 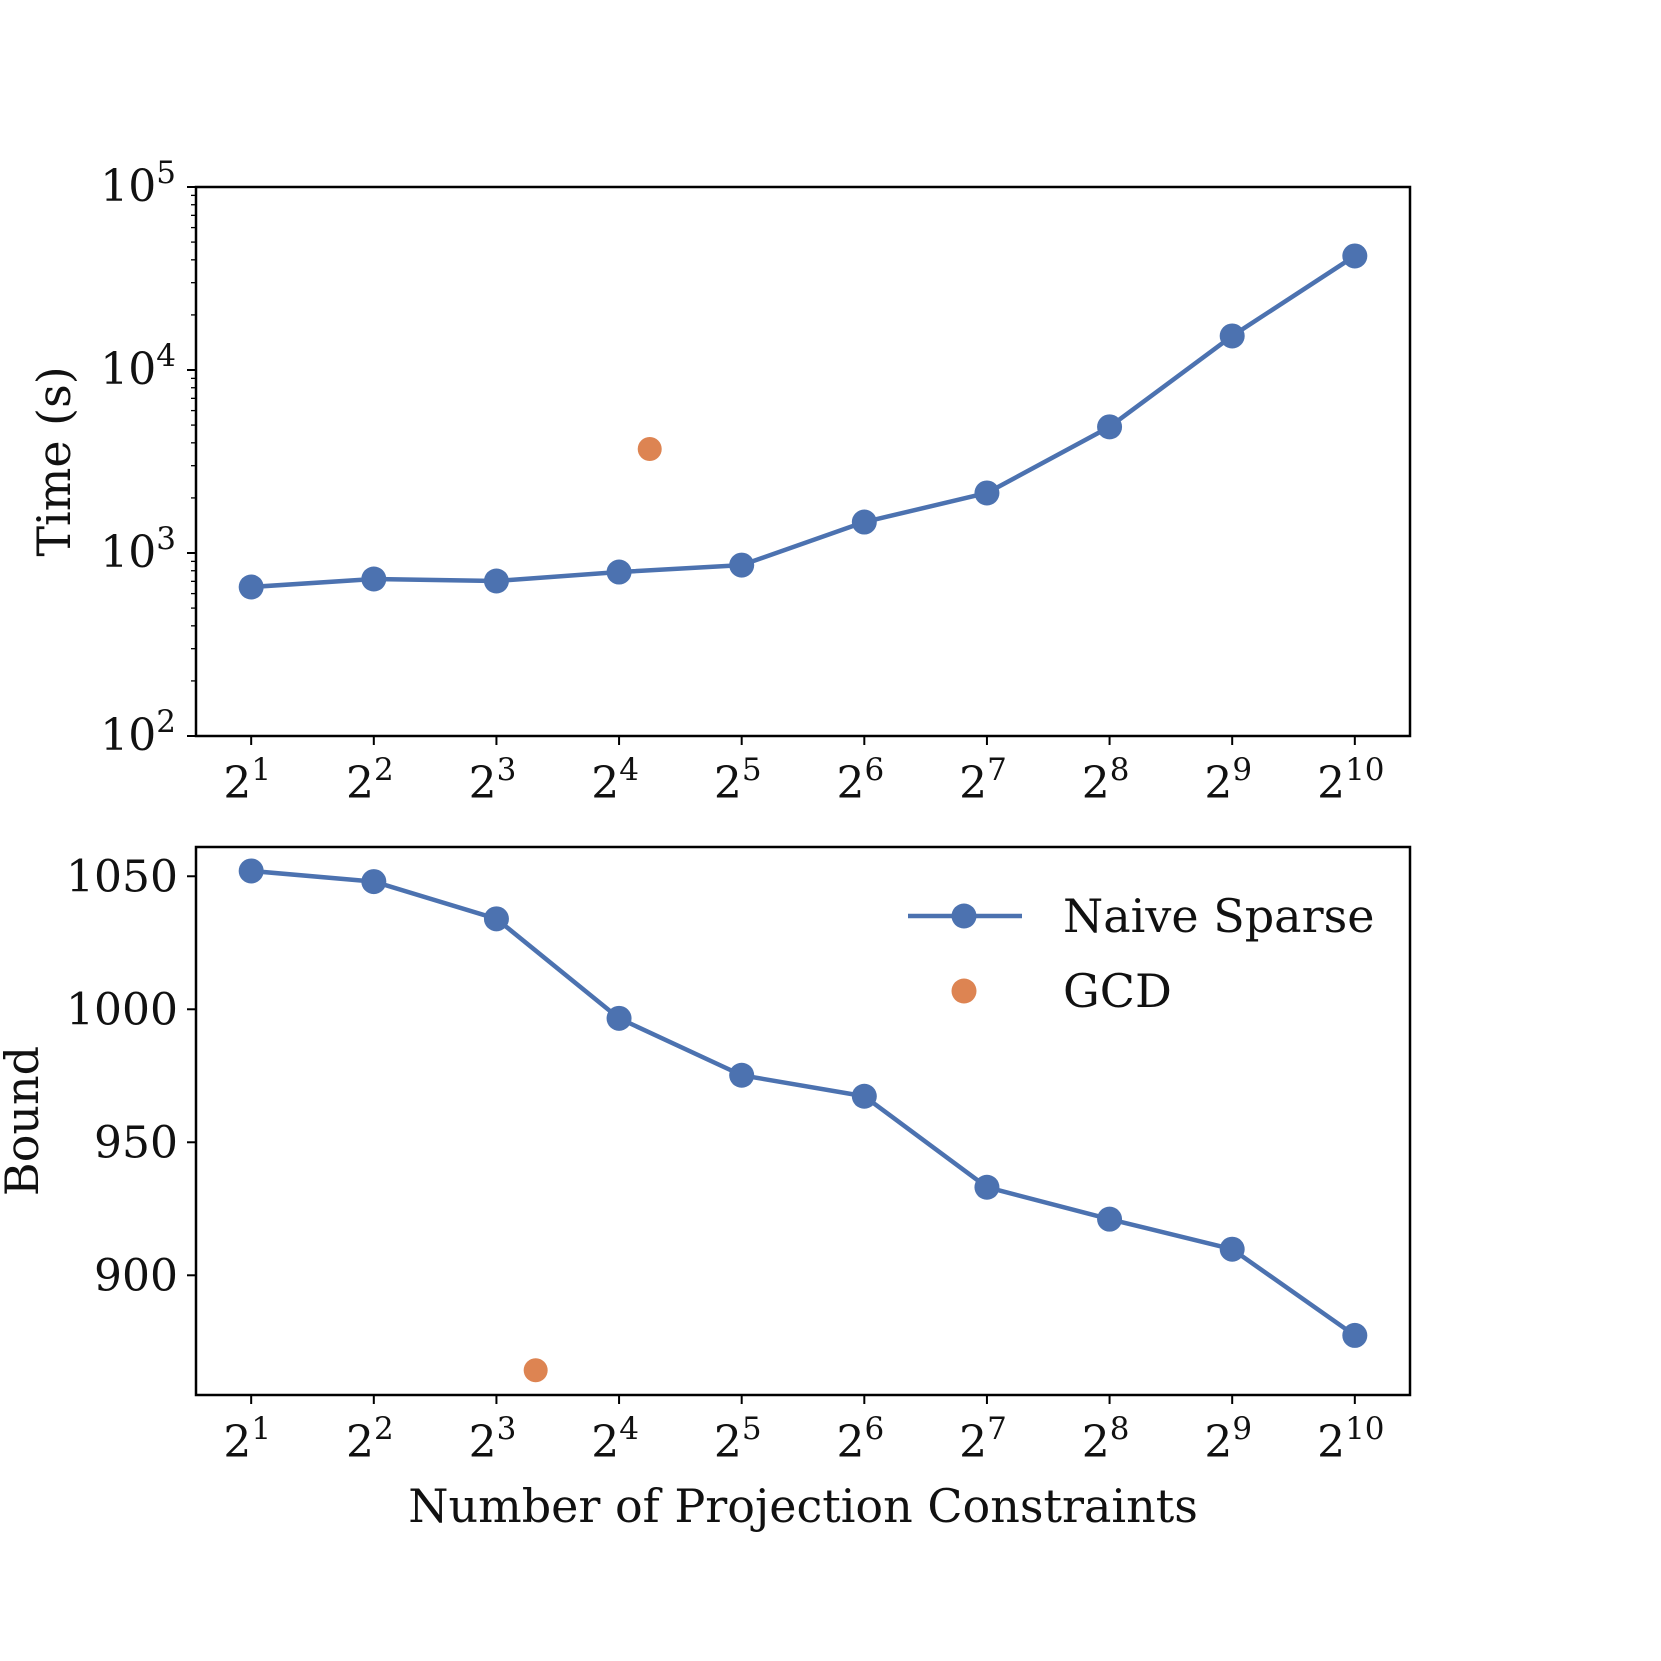 What do you see at coordinates (1061, 991) in the screenshot?
I see `legend-entry: GCD` at bounding box center [1061, 991].